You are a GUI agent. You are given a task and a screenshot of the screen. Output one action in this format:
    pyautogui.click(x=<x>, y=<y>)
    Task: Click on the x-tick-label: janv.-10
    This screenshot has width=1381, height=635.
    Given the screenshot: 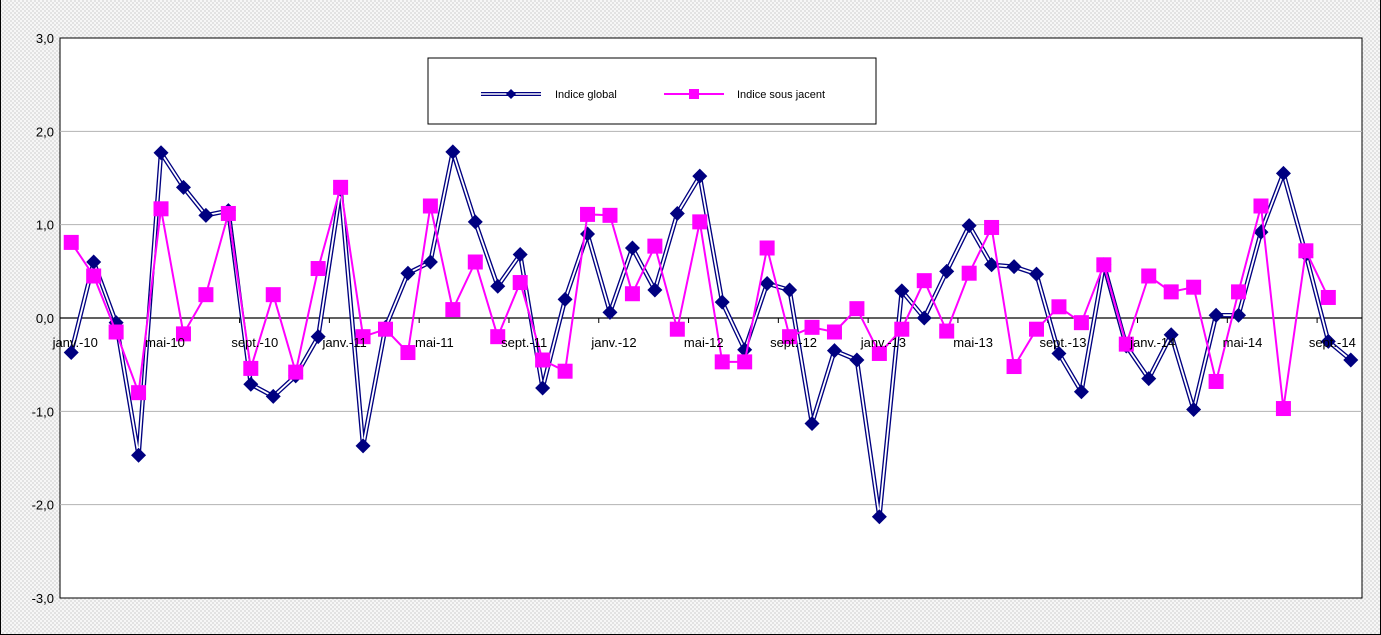 What is the action you would take?
    pyautogui.click(x=75, y=342)
    